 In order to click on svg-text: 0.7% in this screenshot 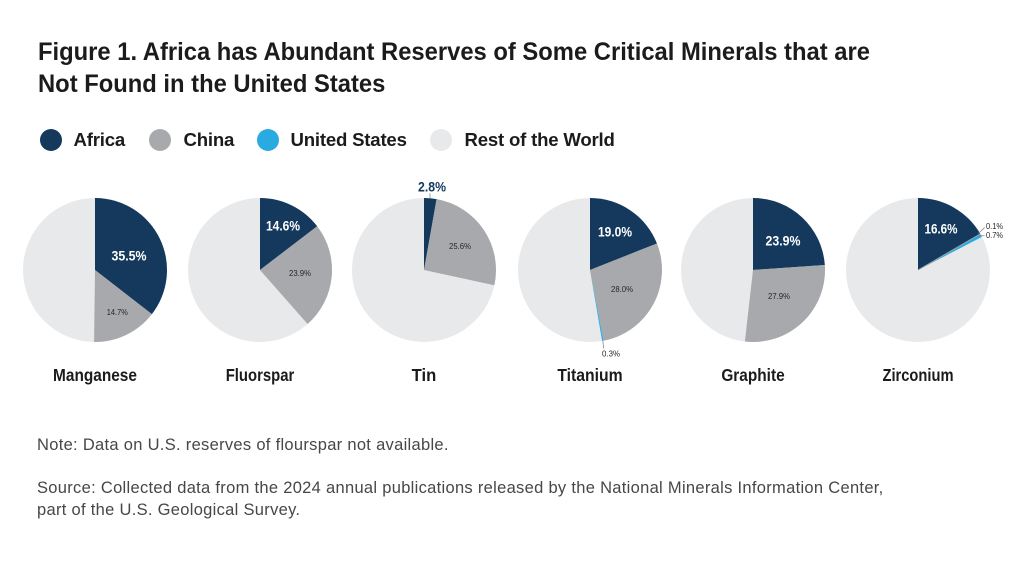, I will do `click(994, 235)`.